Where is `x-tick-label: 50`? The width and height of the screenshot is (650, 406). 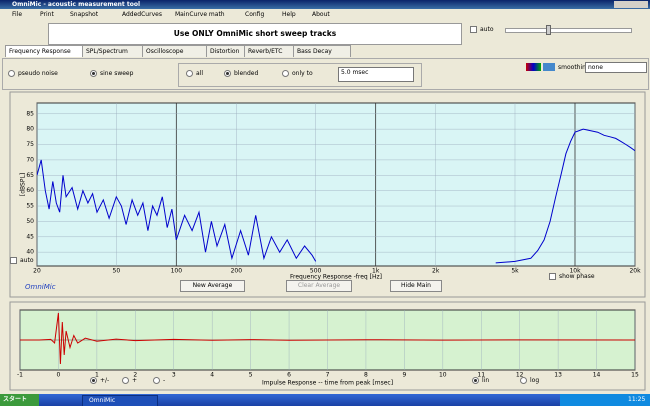 x-tick-label: 50 is located at coordinates (117, 271).